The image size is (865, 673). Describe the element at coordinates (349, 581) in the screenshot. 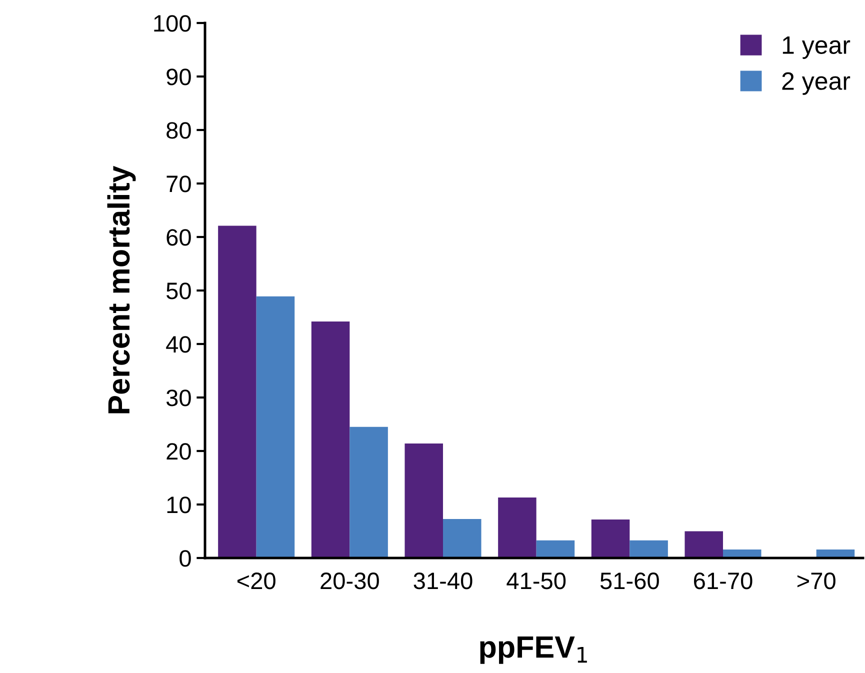

I see `x-tick-label: 20-30` at that location.